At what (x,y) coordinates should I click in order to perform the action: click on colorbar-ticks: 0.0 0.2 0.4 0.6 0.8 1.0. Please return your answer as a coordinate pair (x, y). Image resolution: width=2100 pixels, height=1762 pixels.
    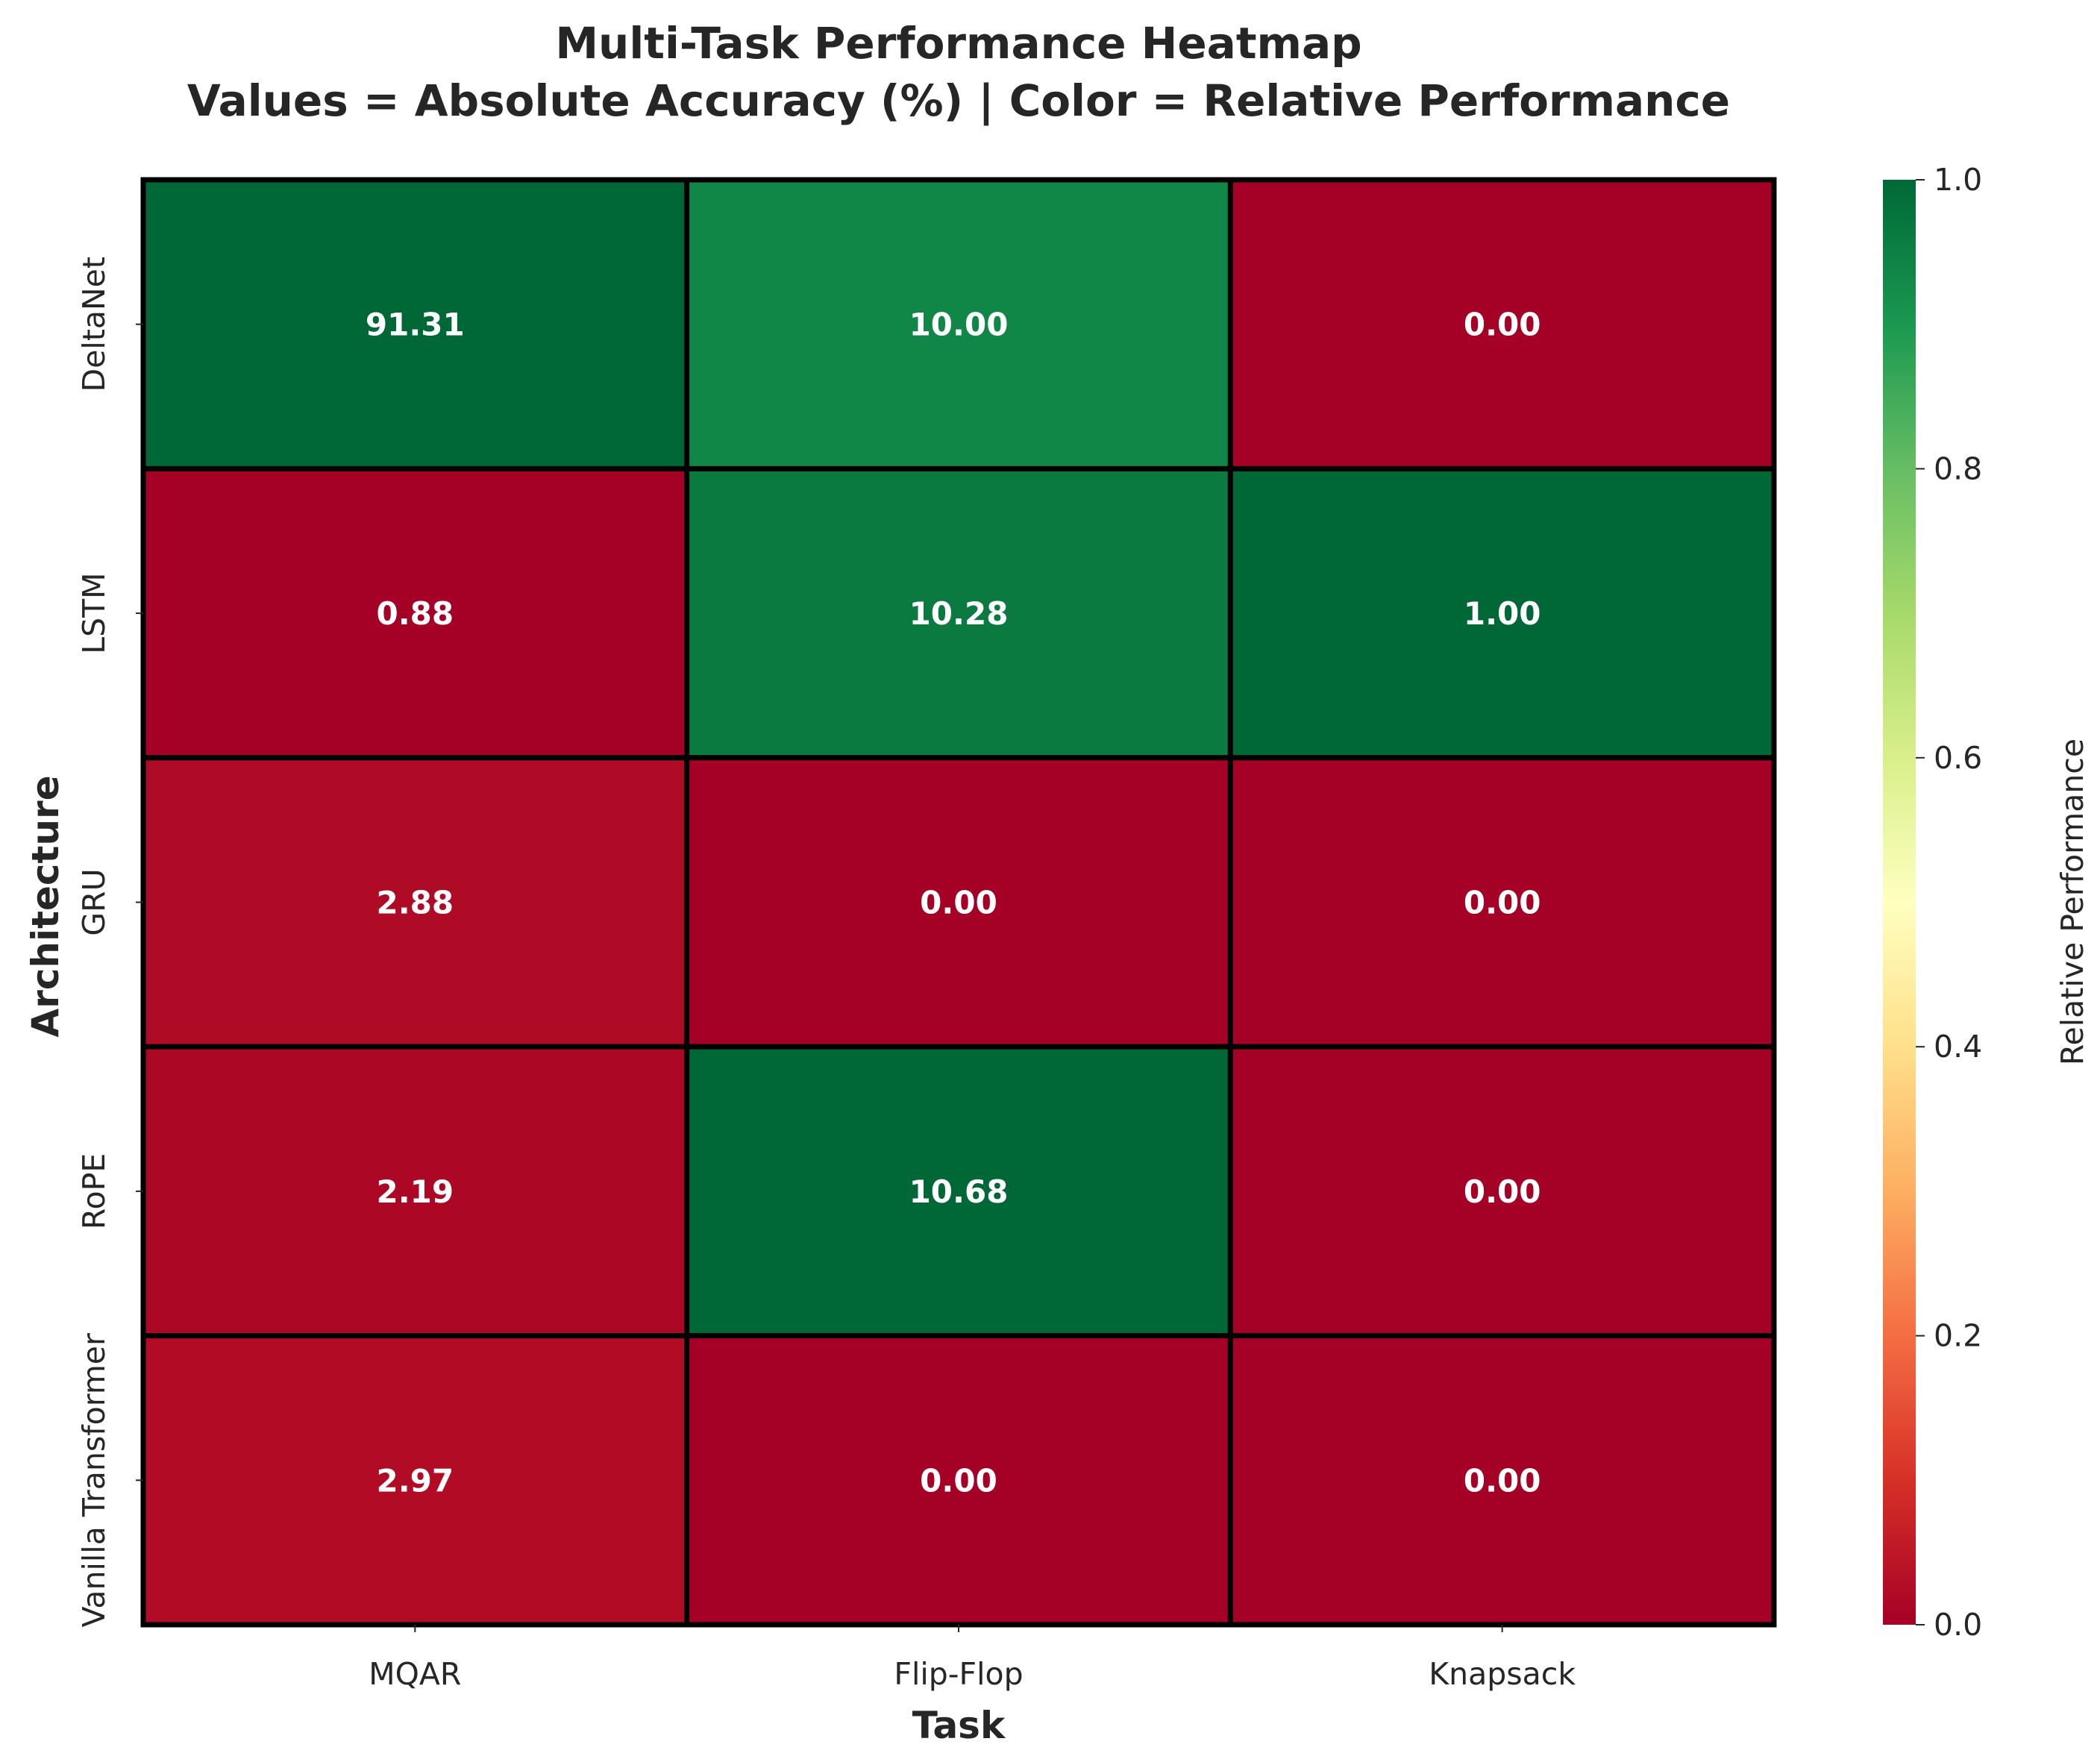
    Looking at the image, I should click on (1949, 902).